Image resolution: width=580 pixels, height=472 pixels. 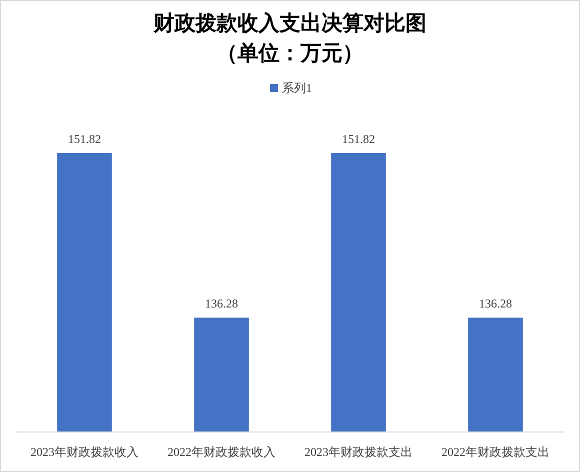 I want to click on legend-label: 系列1, so click(x=297, y=88).